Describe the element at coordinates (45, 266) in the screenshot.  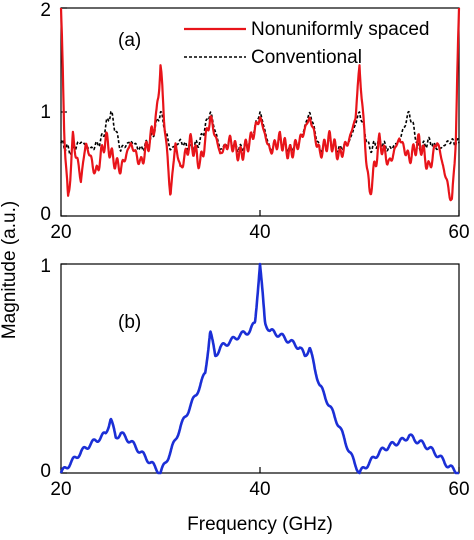
I see `panel-b-y-tick-label: 1` at that location.